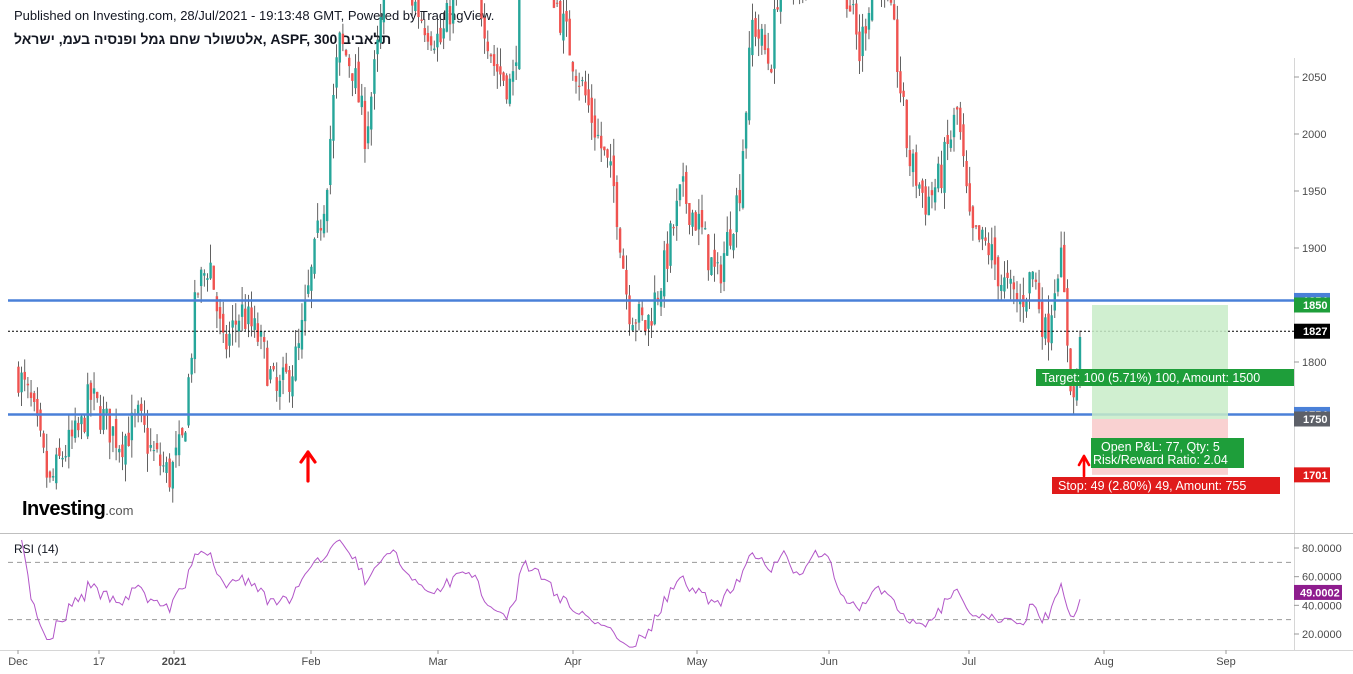  I want to click on time-tick-label: Mar, so click(438, 662).